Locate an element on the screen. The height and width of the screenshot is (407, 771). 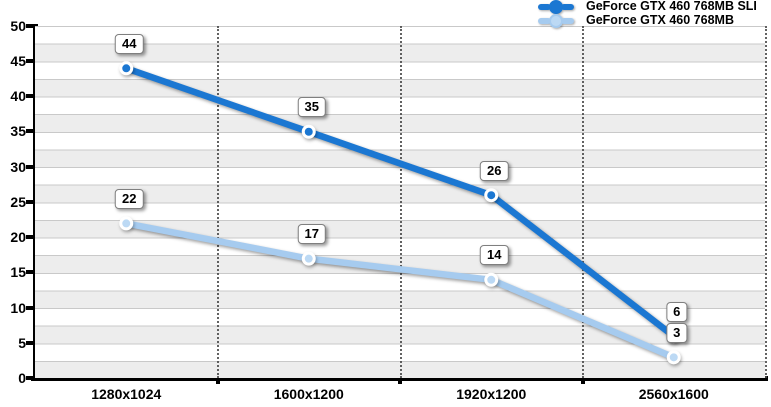
y-axis-tick-label: 5 is located at coordinates (22, 342).